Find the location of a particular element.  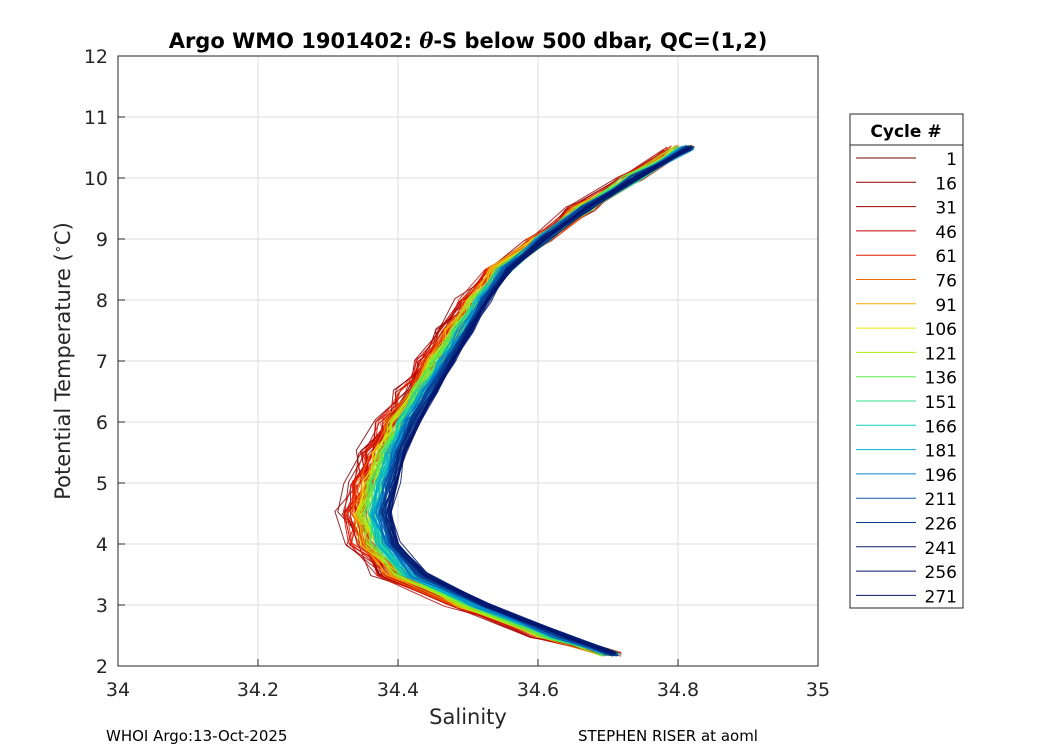

y-tick-label: 3 is located at coordinates (102, 606).